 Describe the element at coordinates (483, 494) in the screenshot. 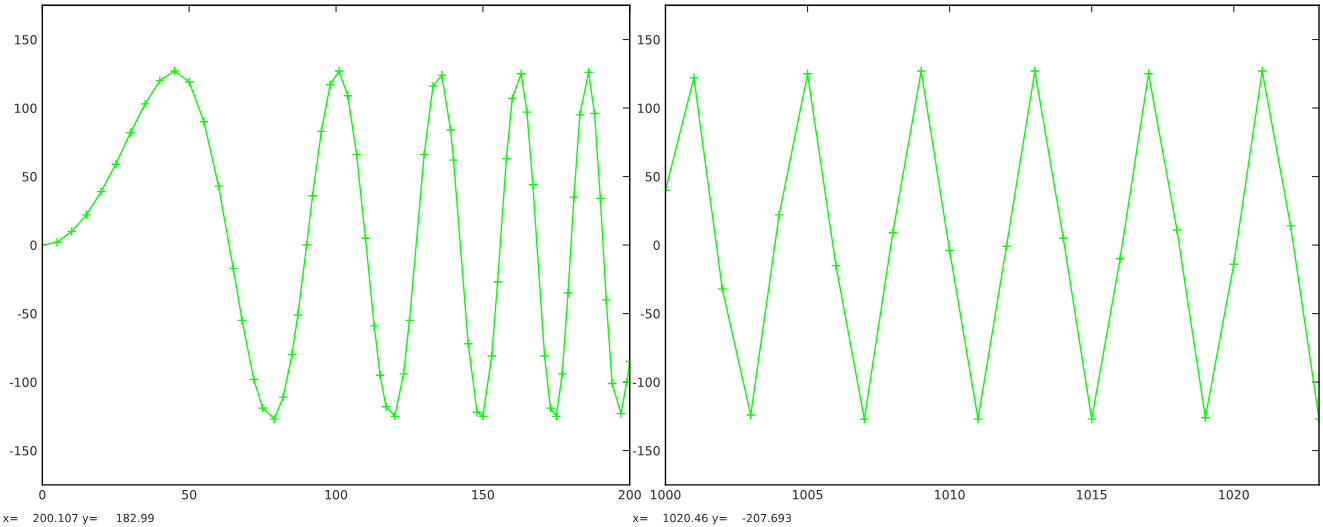

I see `x-tick-label: 150` at that location.